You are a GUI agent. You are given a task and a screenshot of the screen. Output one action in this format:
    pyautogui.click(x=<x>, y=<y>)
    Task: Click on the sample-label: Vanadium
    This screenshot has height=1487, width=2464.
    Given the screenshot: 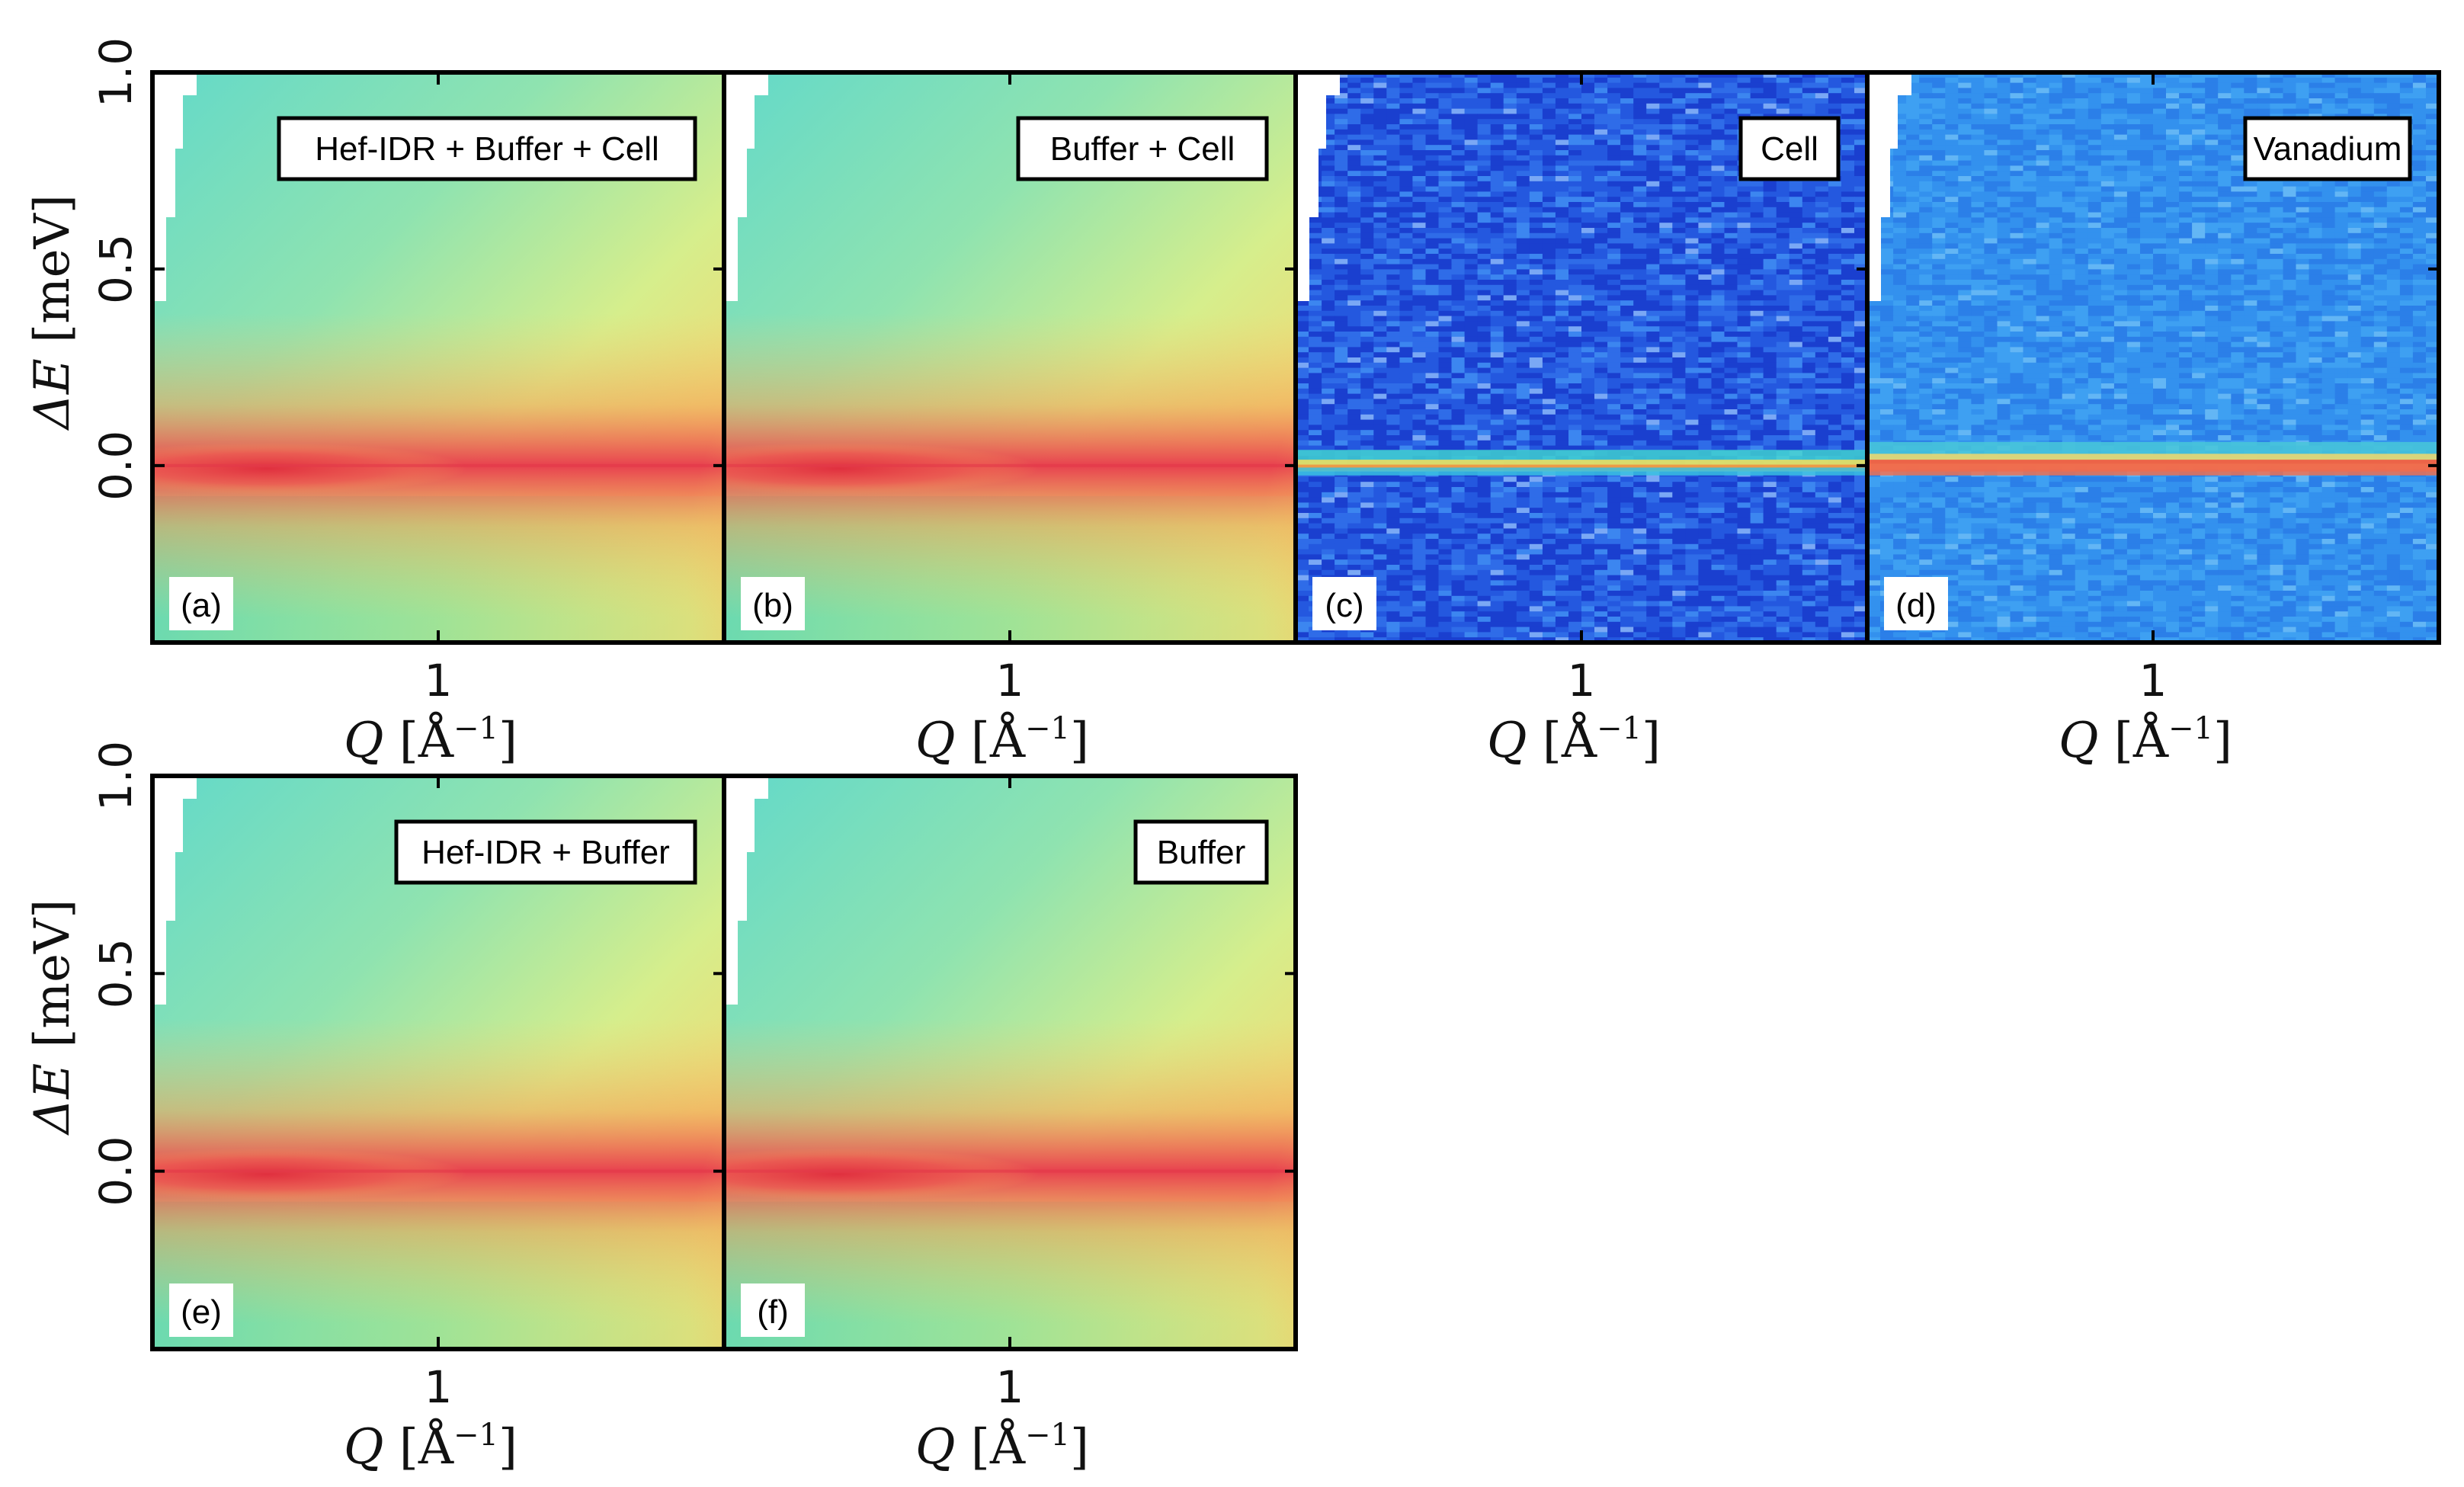 What is the action you would take?
    pyautogui.click(x=2327, y=148)
    